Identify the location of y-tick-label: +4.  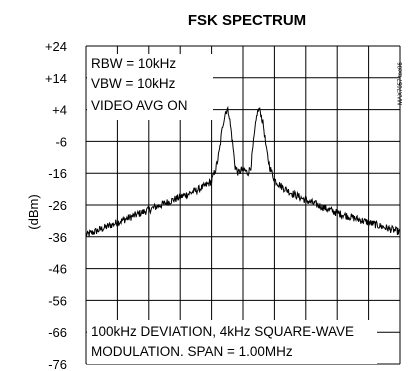
(59, 110).